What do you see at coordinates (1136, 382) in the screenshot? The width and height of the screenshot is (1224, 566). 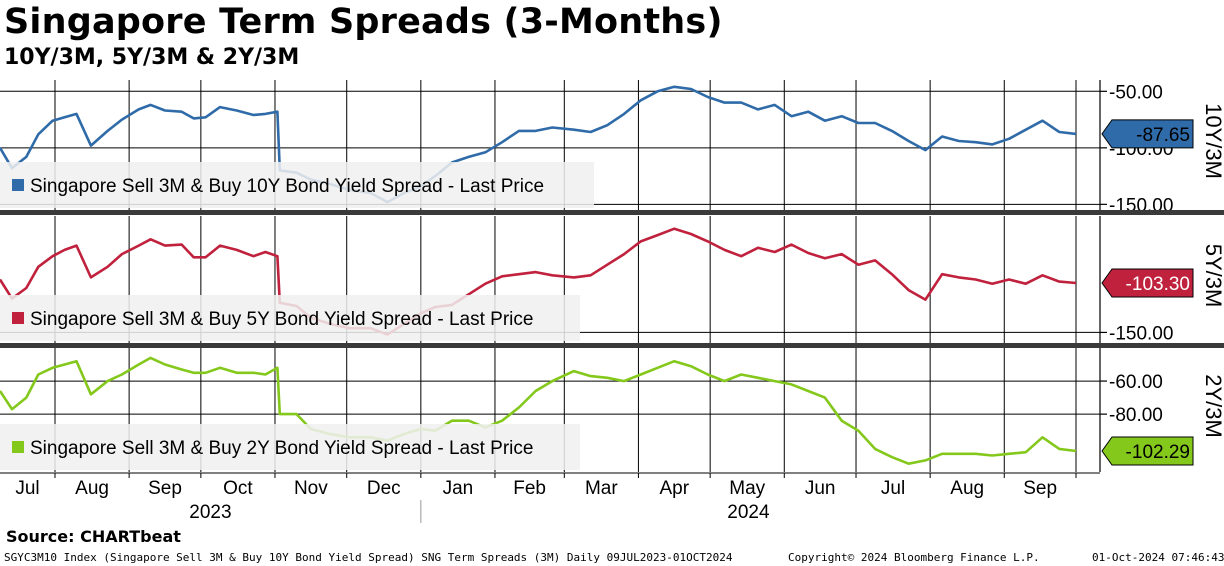 I see `y-tick-label: -60.00` at bounding box center [1136, 382].